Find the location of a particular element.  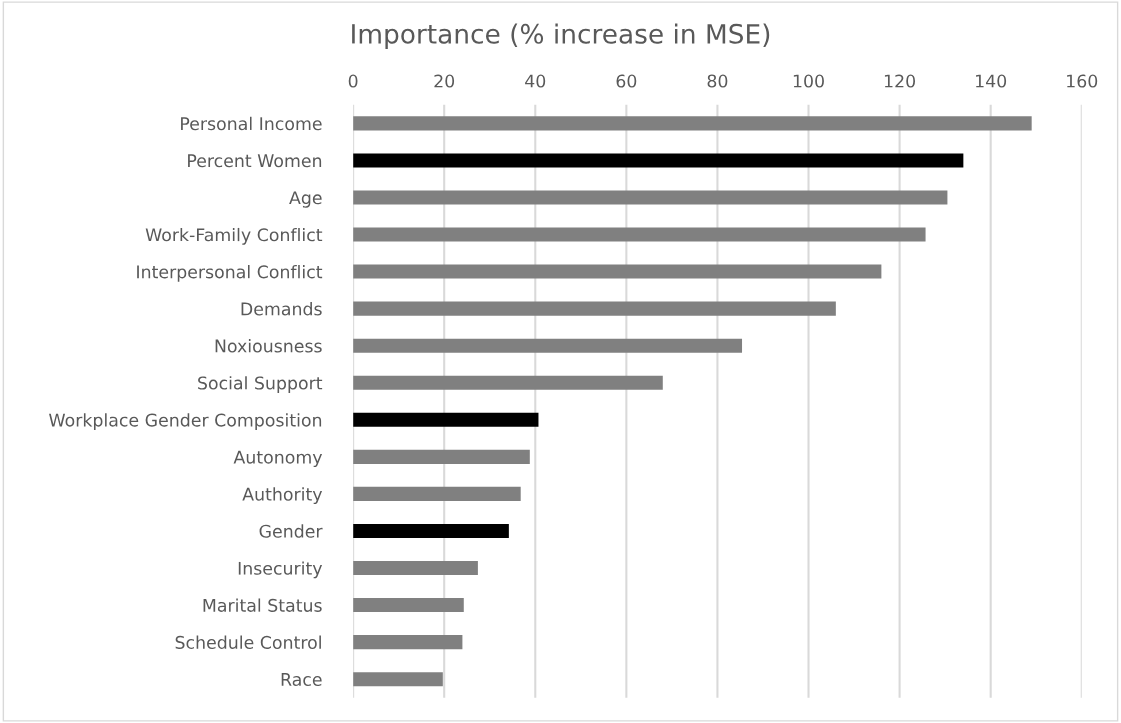

x-tick-label: 140 is located at coordinates (991, 81).